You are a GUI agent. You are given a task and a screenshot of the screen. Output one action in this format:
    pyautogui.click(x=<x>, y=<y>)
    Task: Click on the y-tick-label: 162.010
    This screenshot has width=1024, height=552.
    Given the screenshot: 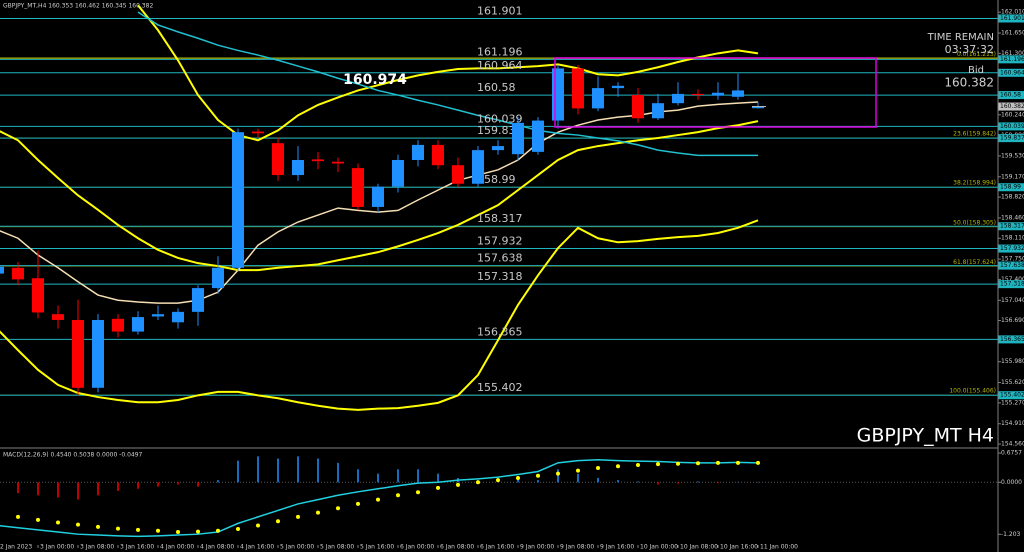 What is the action you would take?
    pyautogui.click(x=1012, y=12)
    